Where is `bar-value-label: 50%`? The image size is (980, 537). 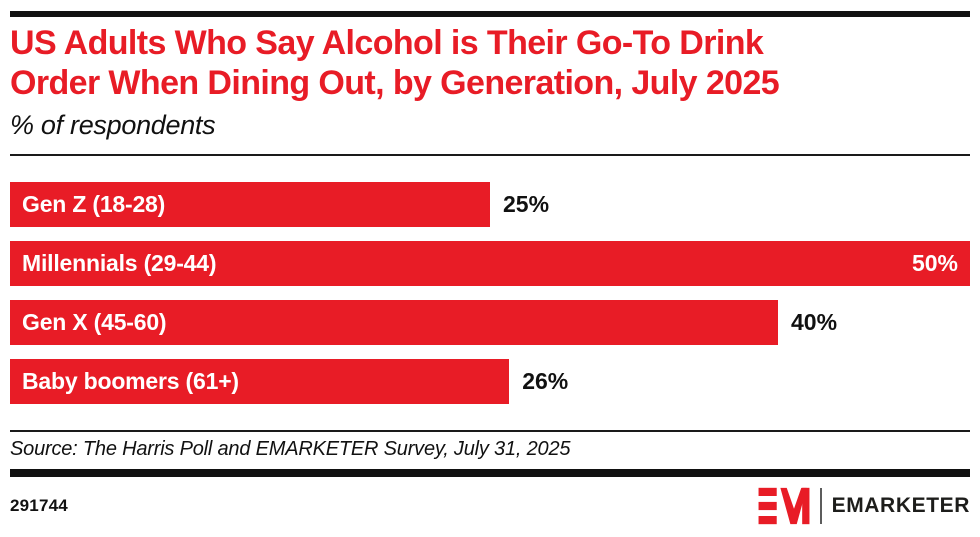
bar-value-label: 50% is located at coordinates (934, 262).